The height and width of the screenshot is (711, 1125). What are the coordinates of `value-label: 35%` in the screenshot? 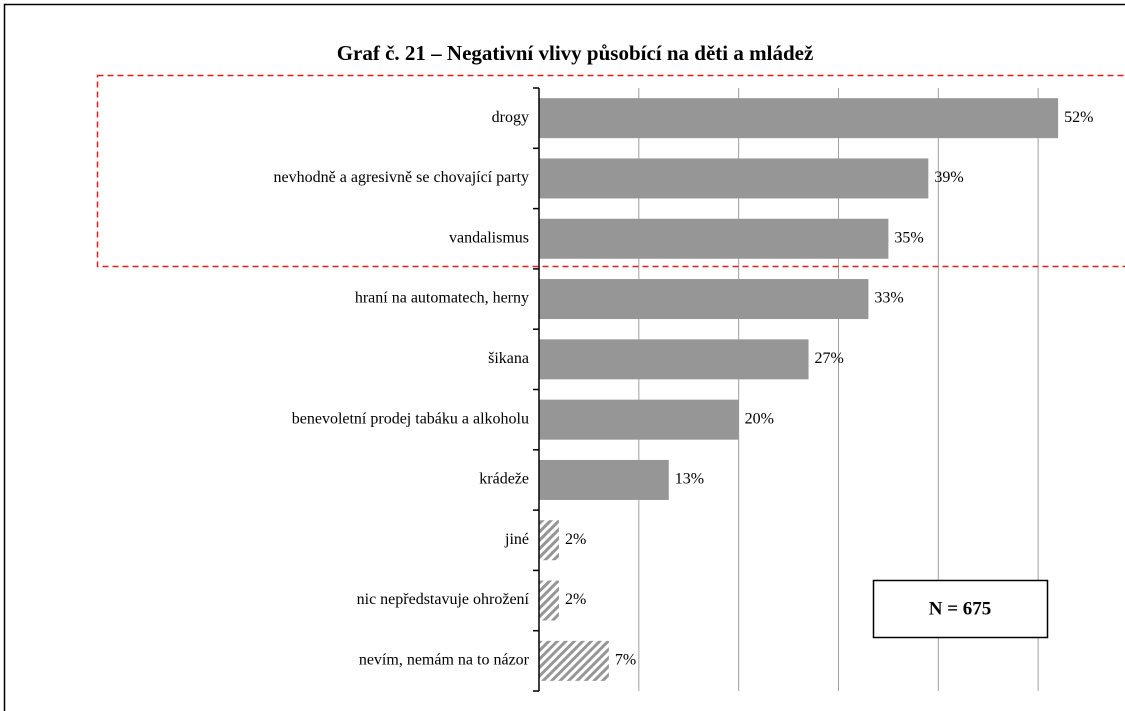 It's located at (908, 237).